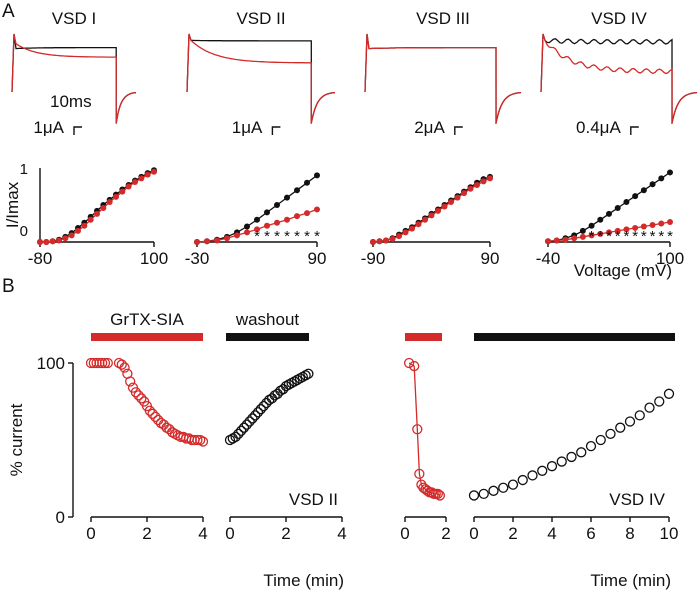  What do you see at coordinates (147, 319) in the screenshot?
I see `application-bar-label: GrTX-SIA` at bounding box center [147, 319].